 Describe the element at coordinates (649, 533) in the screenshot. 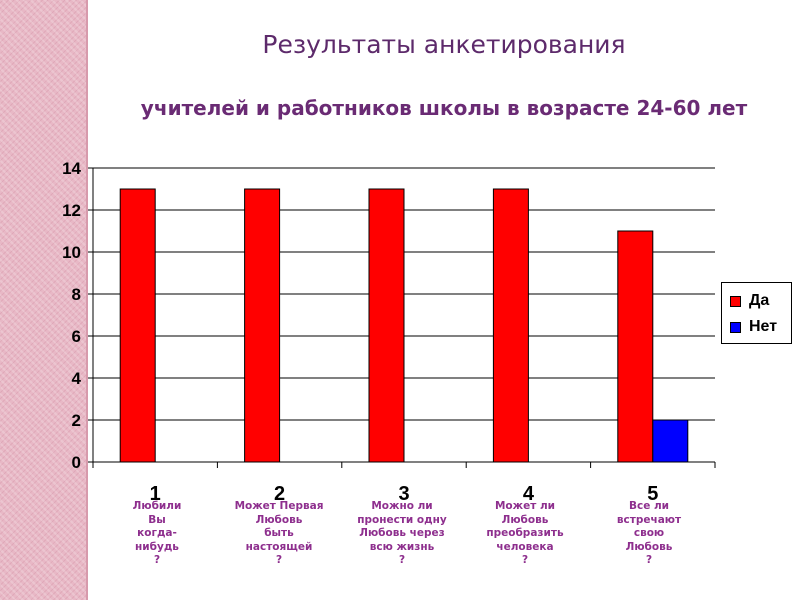

I see `question-label-5: Все ли встречают свою Любовь ?` at that location.